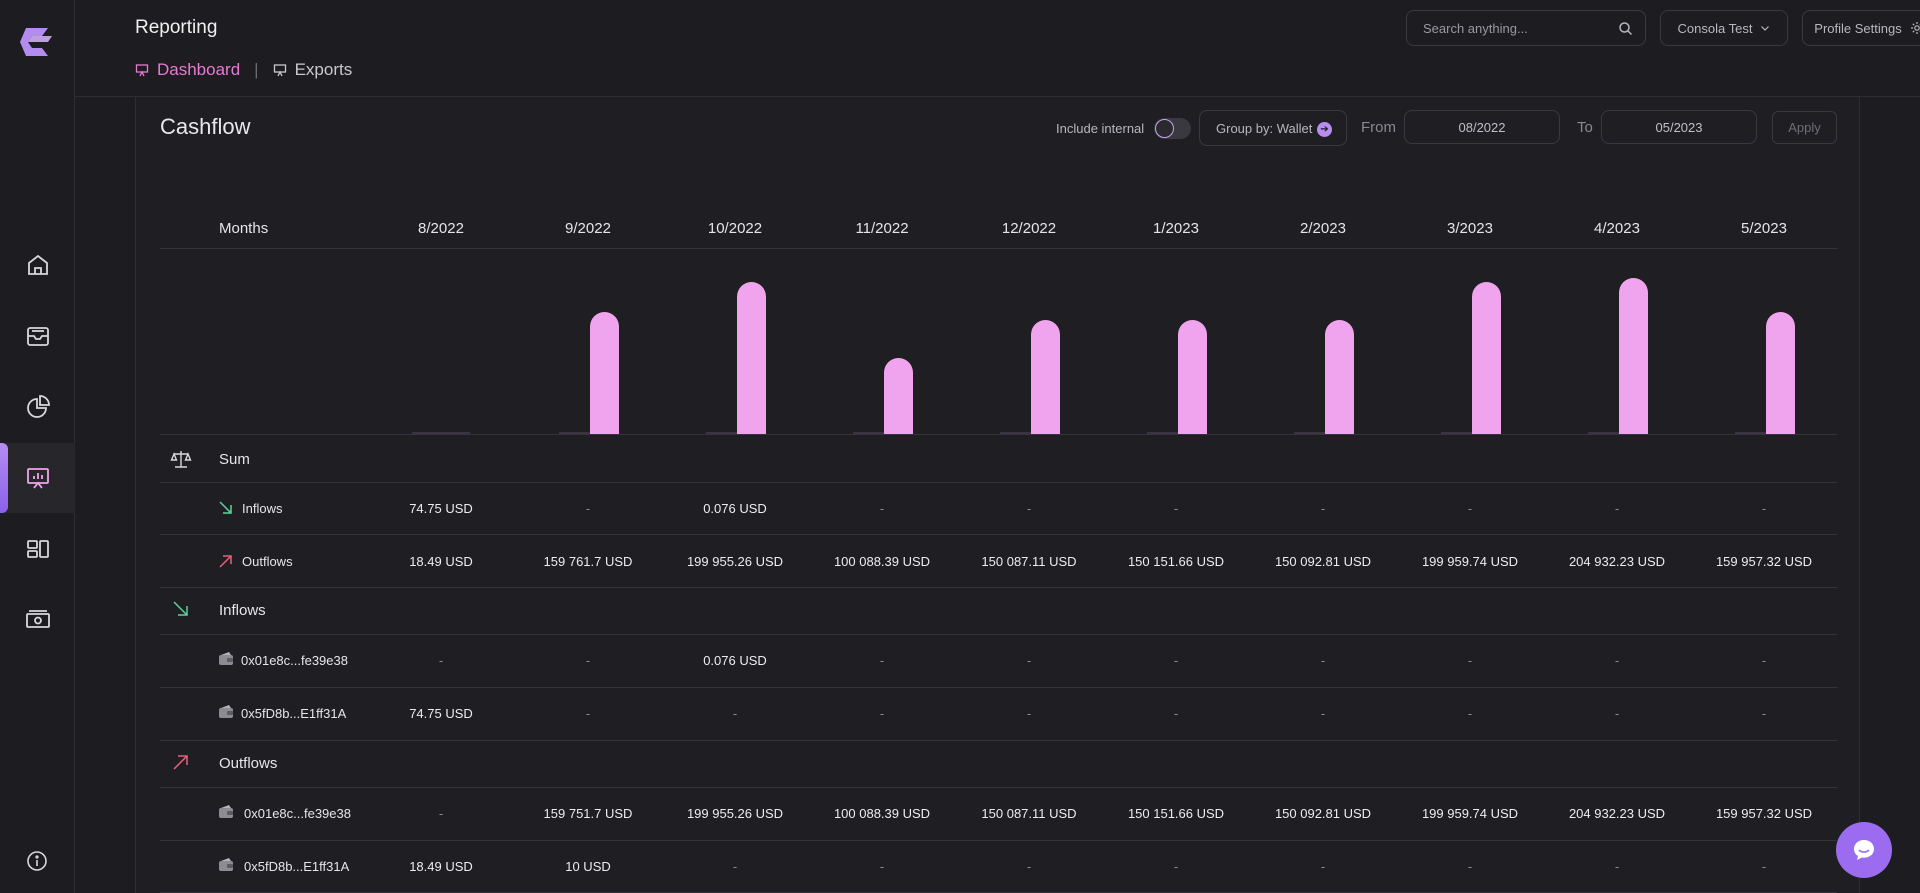 The height and width of the screenshot is (893, 1920). Describe the element at coordinates (735, 508) in the screenshot. I see `value-cell: 0.076 USD` at that location.